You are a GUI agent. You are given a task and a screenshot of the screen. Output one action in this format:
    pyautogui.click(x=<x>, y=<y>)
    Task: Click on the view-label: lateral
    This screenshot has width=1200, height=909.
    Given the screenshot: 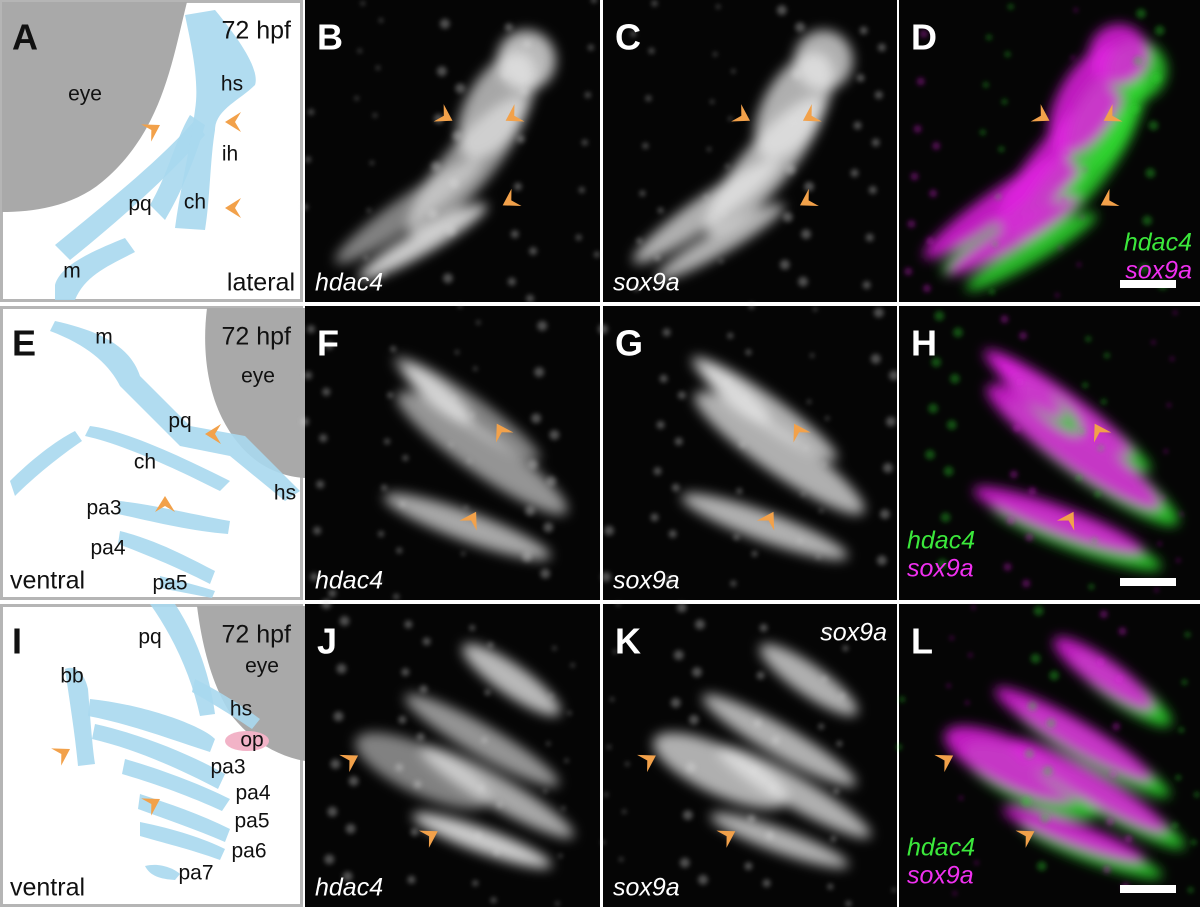 What is the action you would take?
    pyautogui.click(x=261, y=283)
    